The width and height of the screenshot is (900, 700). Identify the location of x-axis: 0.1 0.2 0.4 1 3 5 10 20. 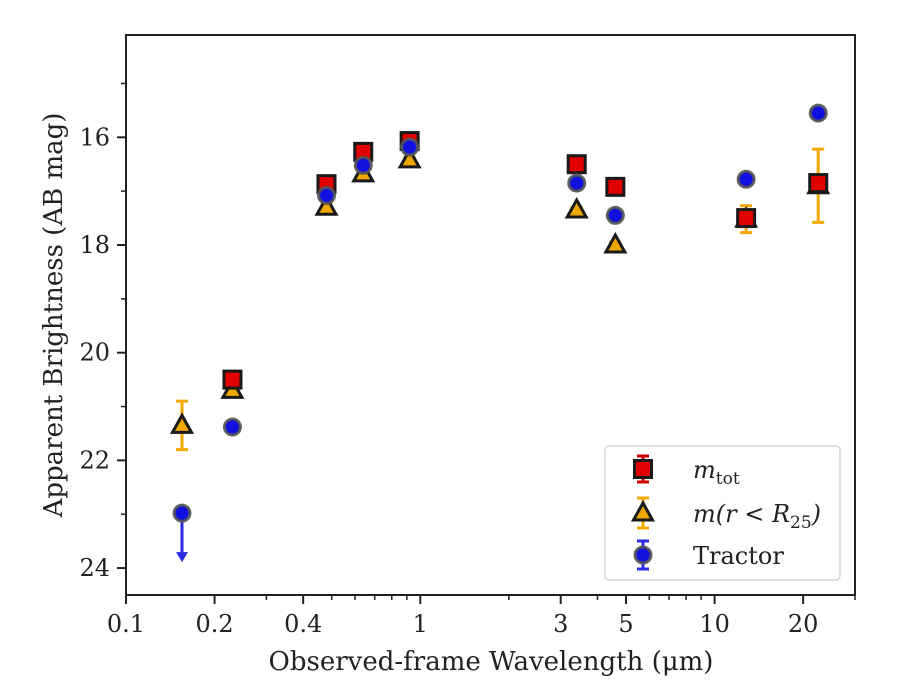
(481, 616).